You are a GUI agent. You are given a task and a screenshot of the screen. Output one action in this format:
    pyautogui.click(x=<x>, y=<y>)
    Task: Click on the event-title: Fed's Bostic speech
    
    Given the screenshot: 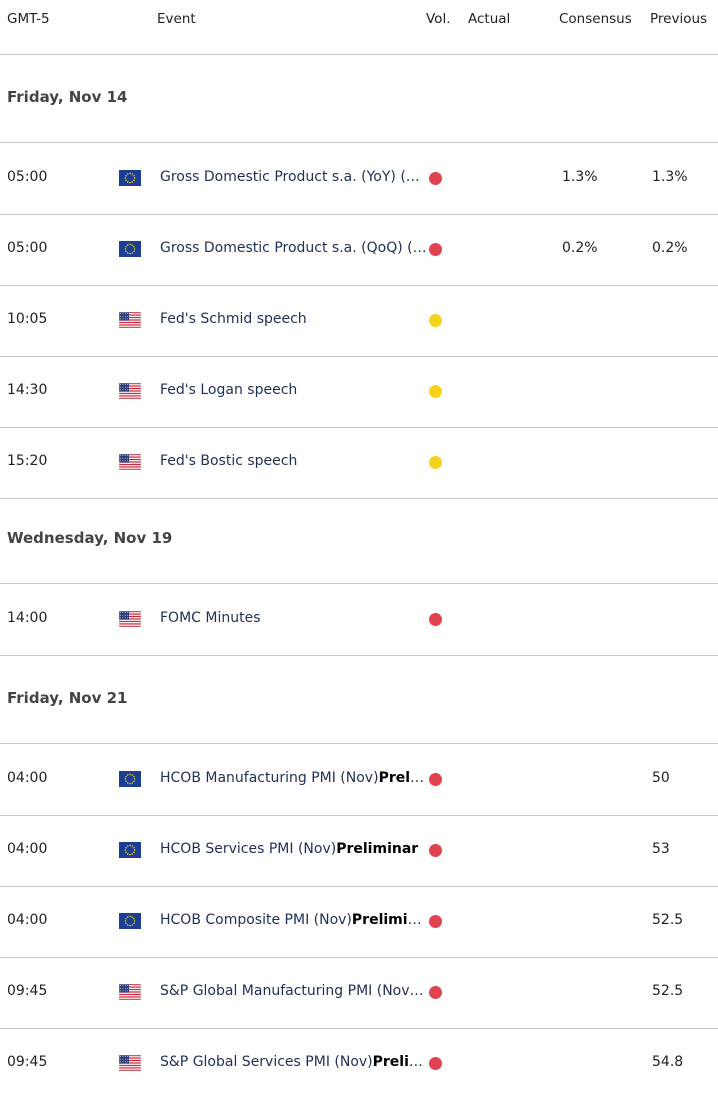 What is the action you would take?
    pyautogui.click(x=229, y=461)
    